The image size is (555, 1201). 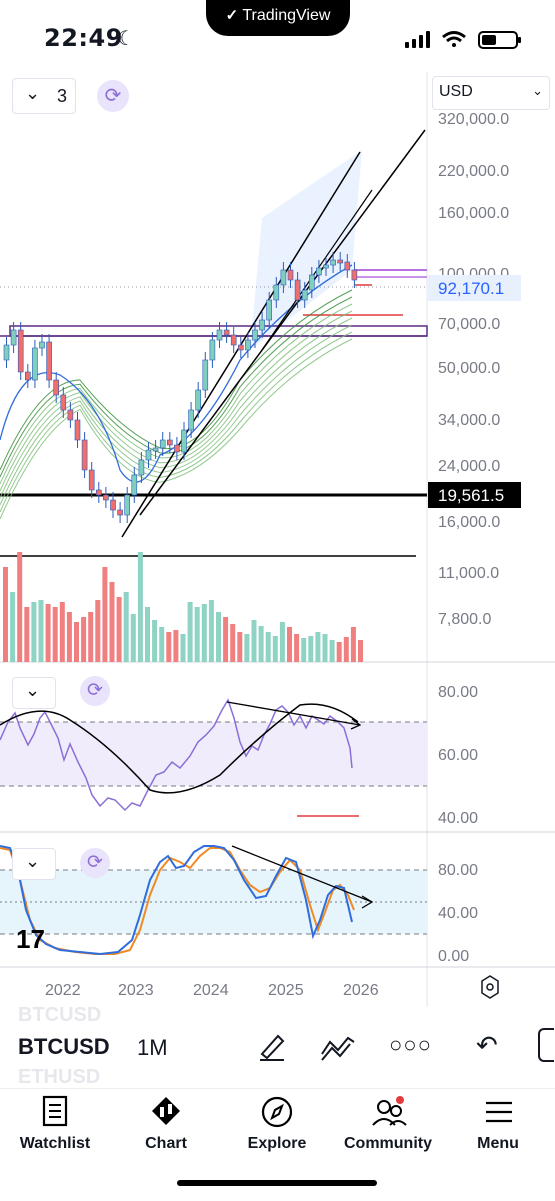 What do you see at coordinates (277, 1112) in the screenshot?
I see `compass-icon` at bounding box center [277, 1112].